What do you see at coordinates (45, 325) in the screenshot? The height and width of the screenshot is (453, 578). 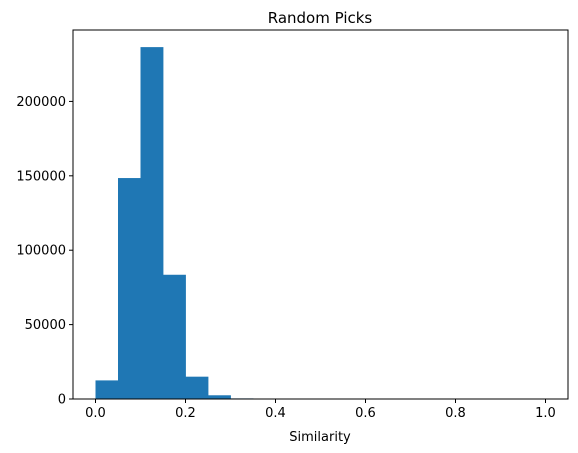 I see `y-tick-label: 50000` at bounding box center [45, 325].